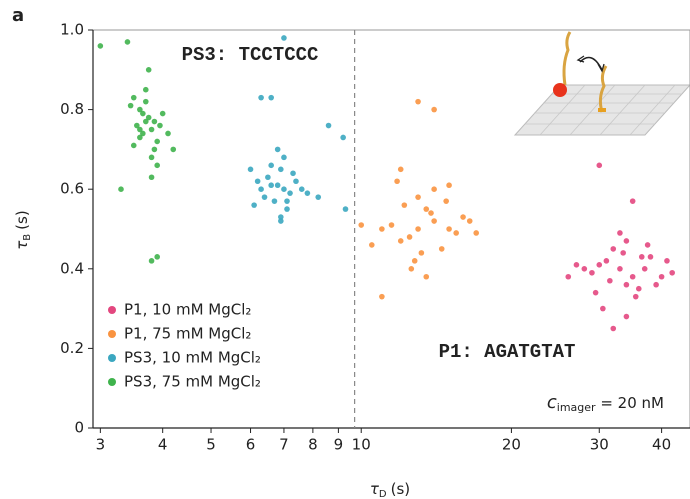 The width and height of the screenshot is (690, 499). What do you see at coordinates (79, 428) in the screenshot?
I see `y-tick-label: 0` at bounding box center [79, 428].